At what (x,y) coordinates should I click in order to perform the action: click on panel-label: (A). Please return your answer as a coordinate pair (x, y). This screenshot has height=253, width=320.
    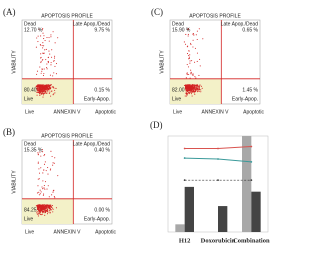
    Looking at the image, I should click on (9, 12).